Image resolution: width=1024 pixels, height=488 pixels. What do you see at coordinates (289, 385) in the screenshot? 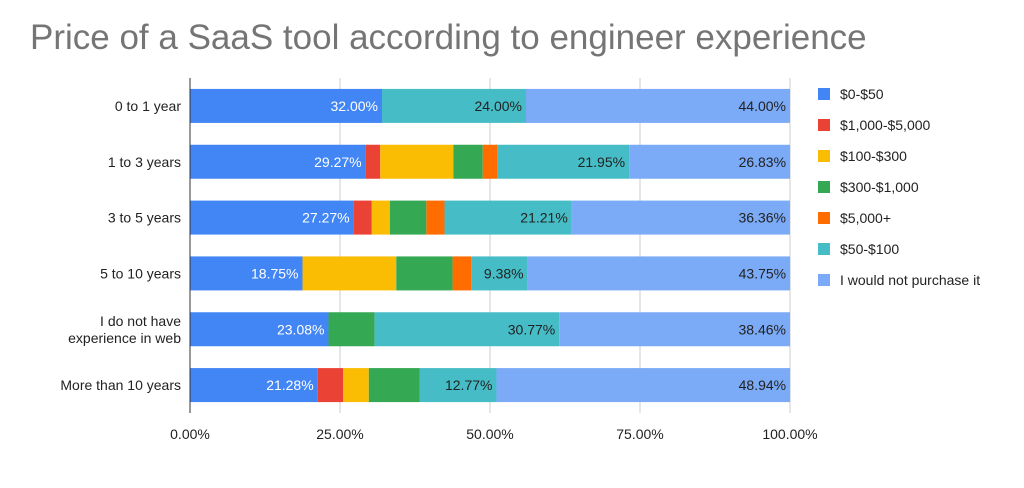
I see `data-label: 21.28%` at bounding box center [289, 385].